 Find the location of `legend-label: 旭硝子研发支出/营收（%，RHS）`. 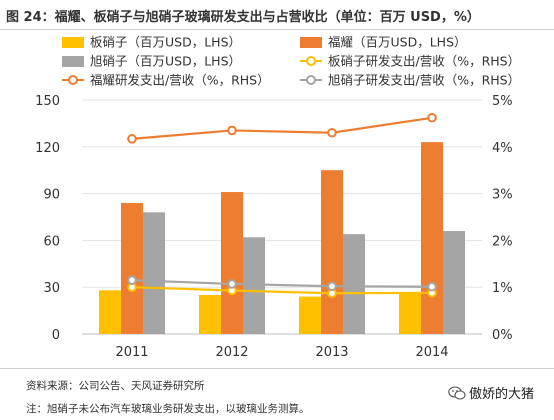

legend-label: 旭硝子研发支出/营收（%，RHS） is located at coordinates (424, 80).